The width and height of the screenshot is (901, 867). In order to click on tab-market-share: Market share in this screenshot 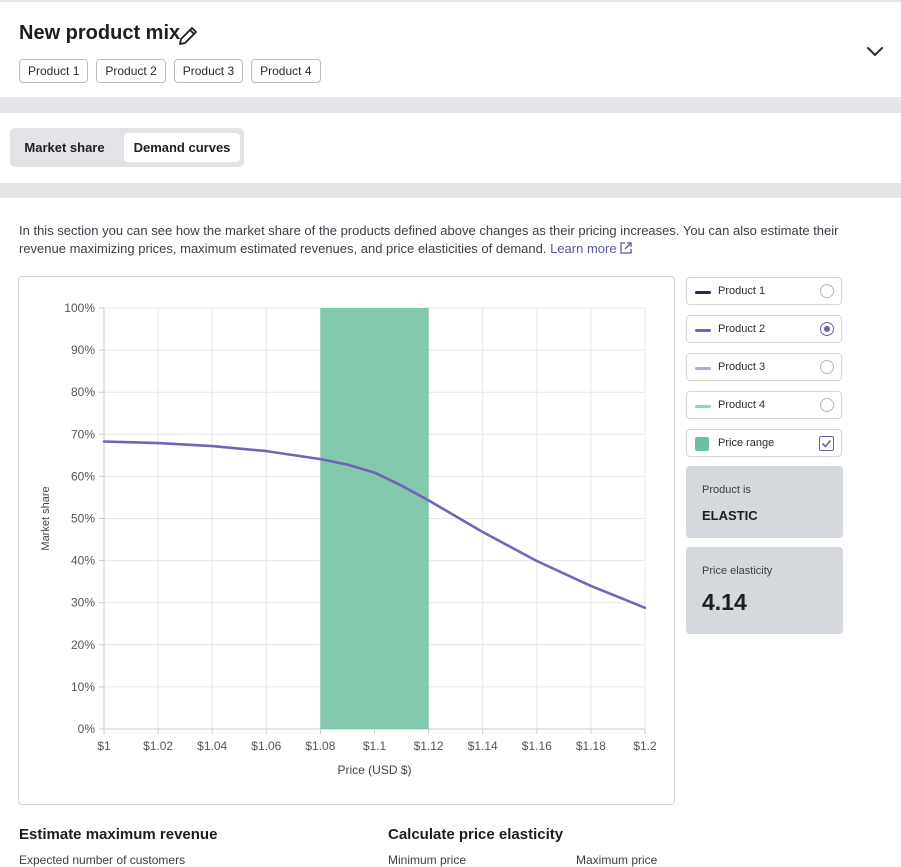, I will do `click(64, 147)`.